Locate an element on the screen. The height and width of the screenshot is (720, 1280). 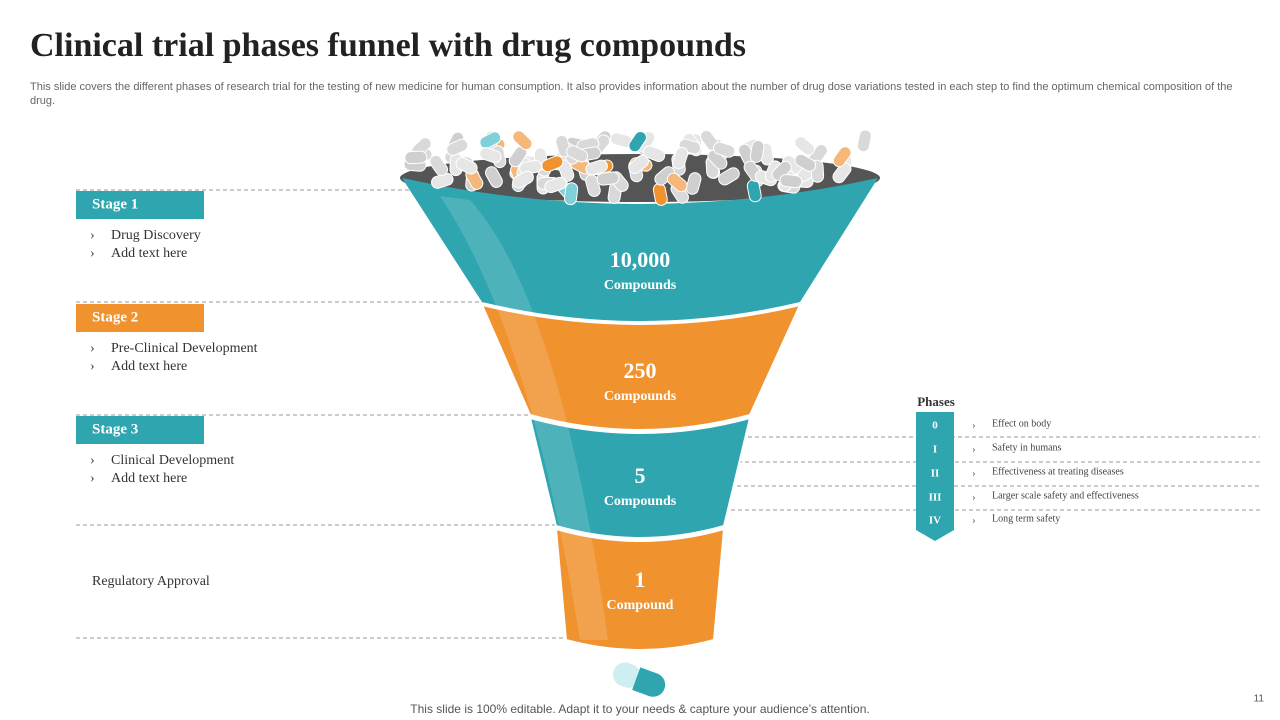
stage-label: Stage 3 is located at coordinates (115, 429).